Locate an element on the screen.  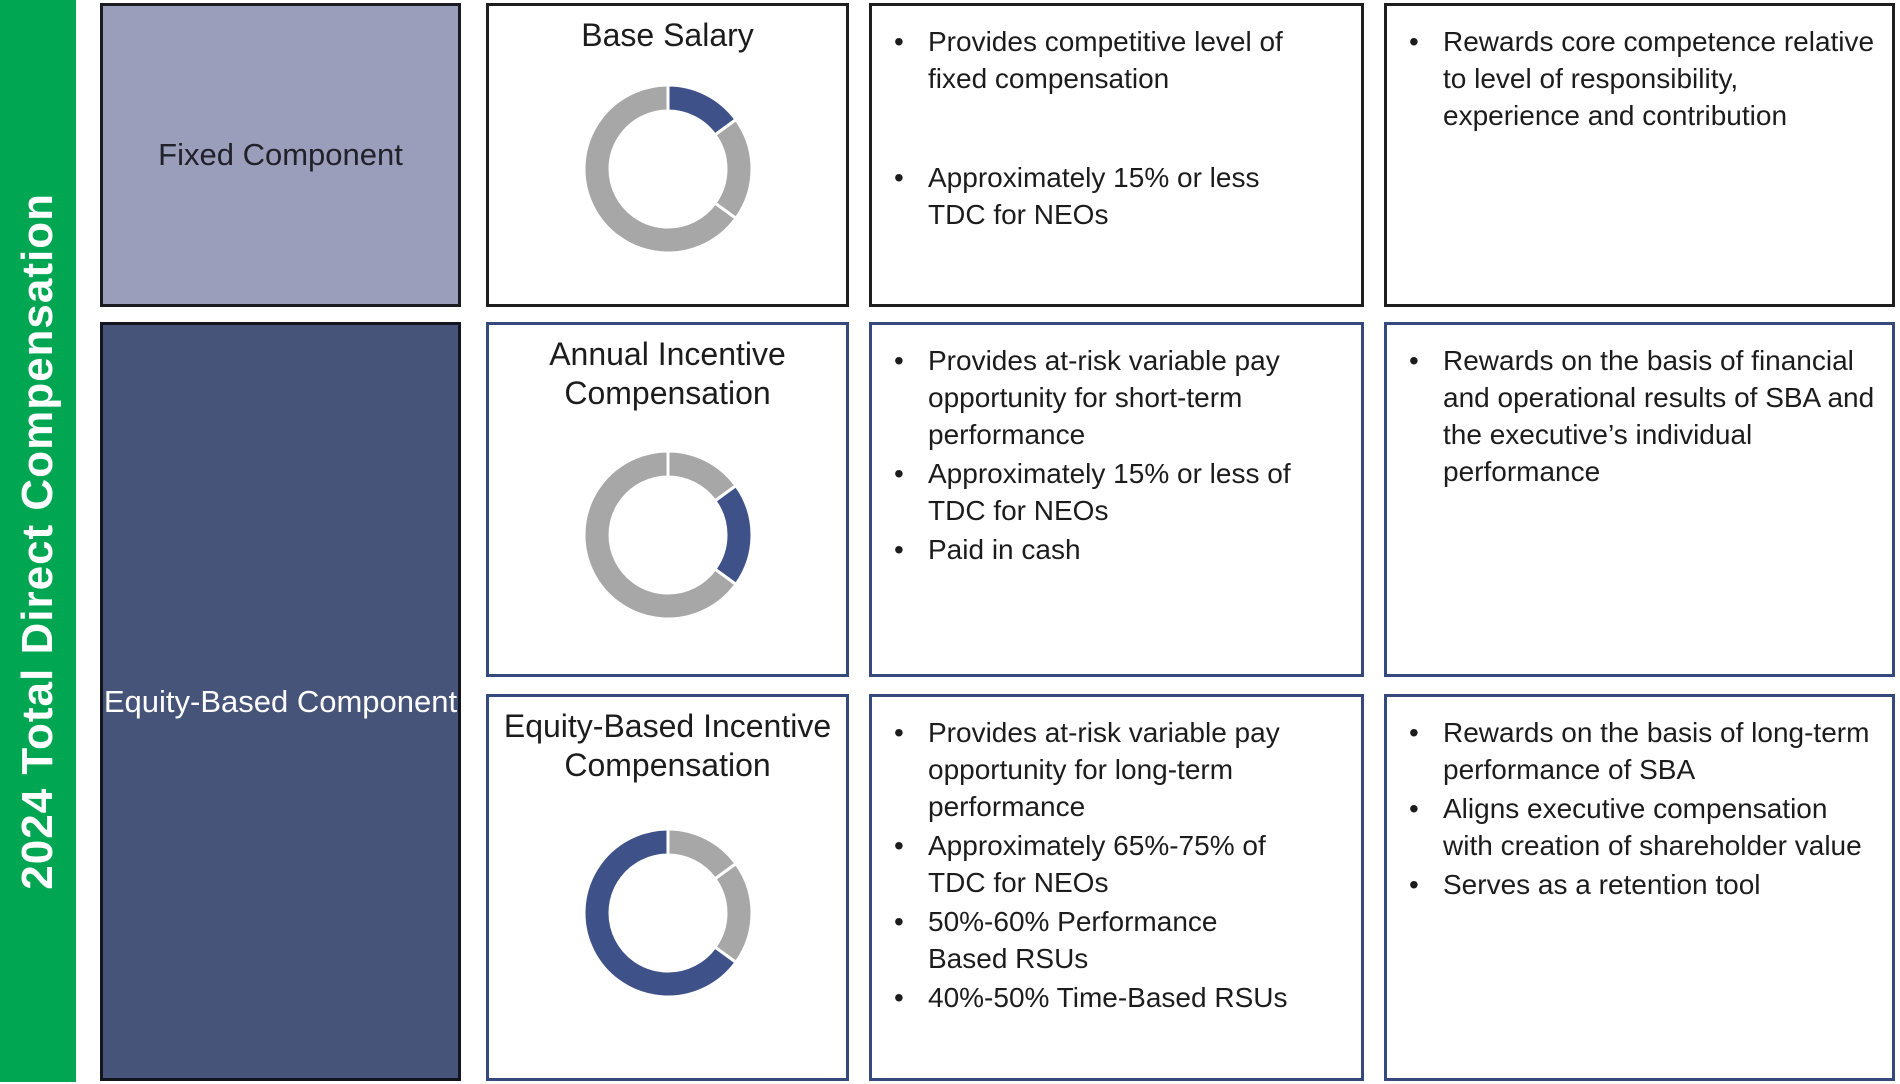
bullet-item: • Approximately 15% or less TDC for NEOs is located at coordinates (1094, 197).